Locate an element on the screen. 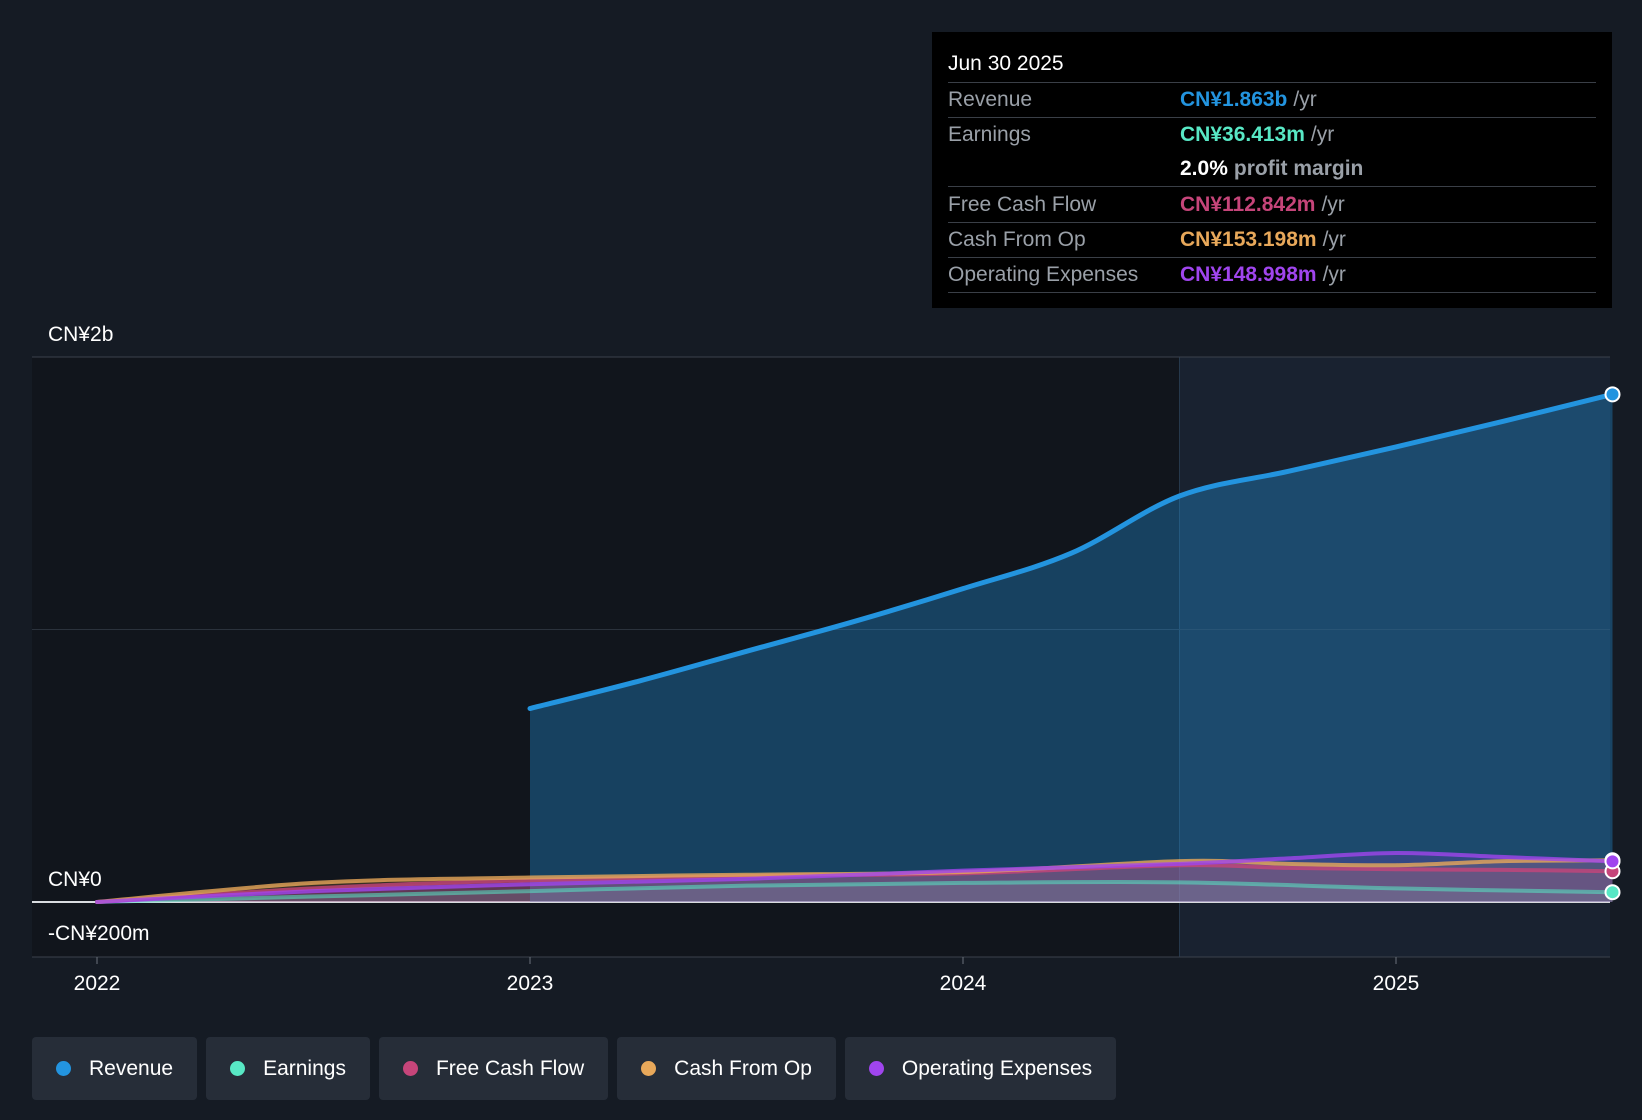 The width and height of the screenshot is (1642, 1120). tooltip-fcf-row: Free Cash Flow CN¥112.842m /yr is located at coordinates (1272, 205).